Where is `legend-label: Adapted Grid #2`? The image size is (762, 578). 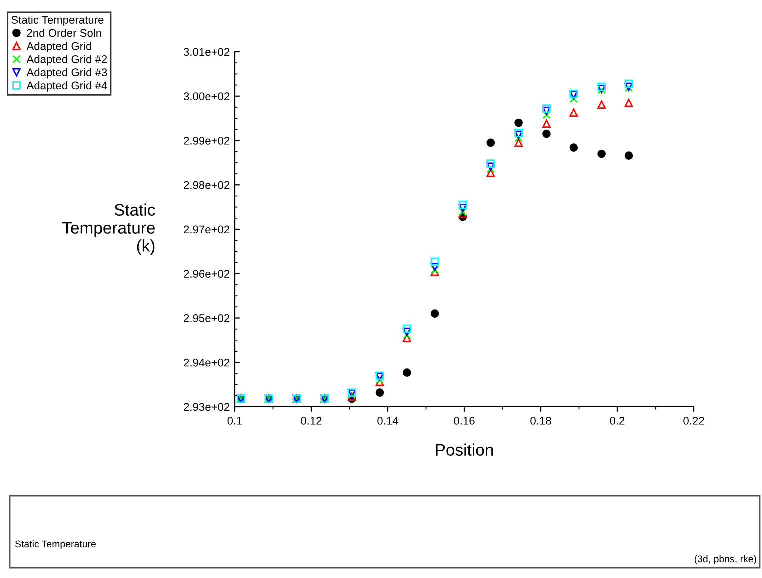
legend-label: Adapted Grid #2 is located at coordinates (67, 60).